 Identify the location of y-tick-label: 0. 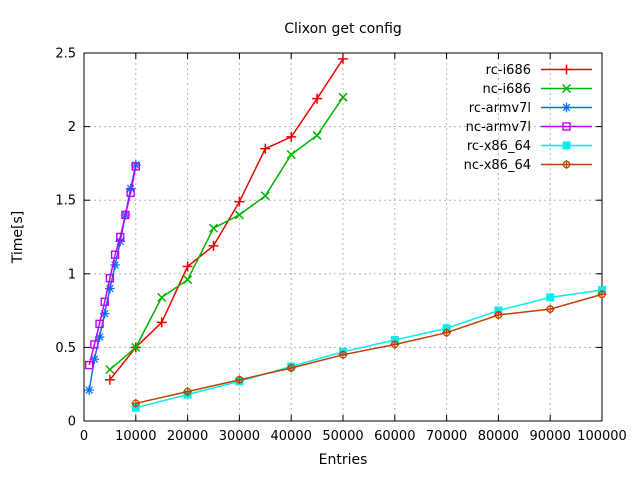
(72, 422).